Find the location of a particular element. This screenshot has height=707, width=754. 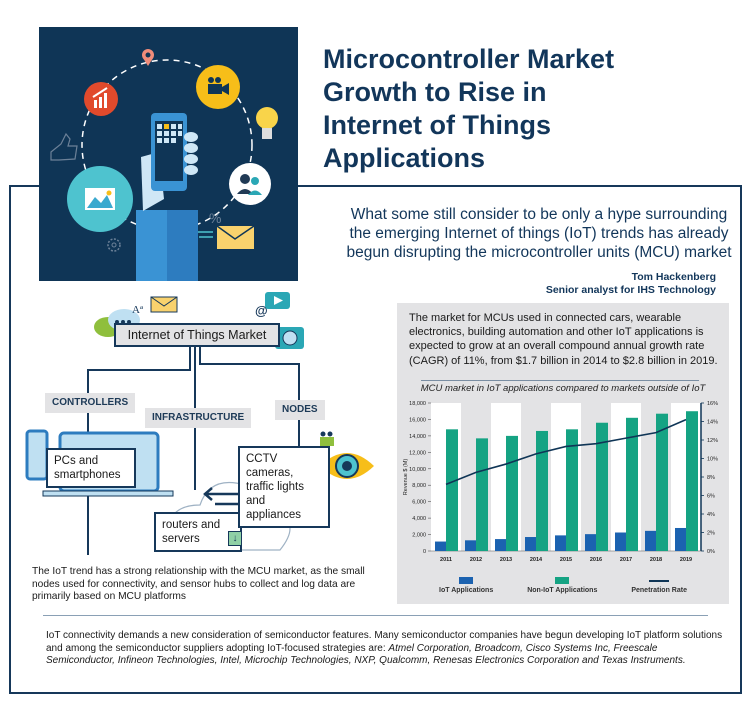

growth-chart-icon is located at coordinates (101, 99).